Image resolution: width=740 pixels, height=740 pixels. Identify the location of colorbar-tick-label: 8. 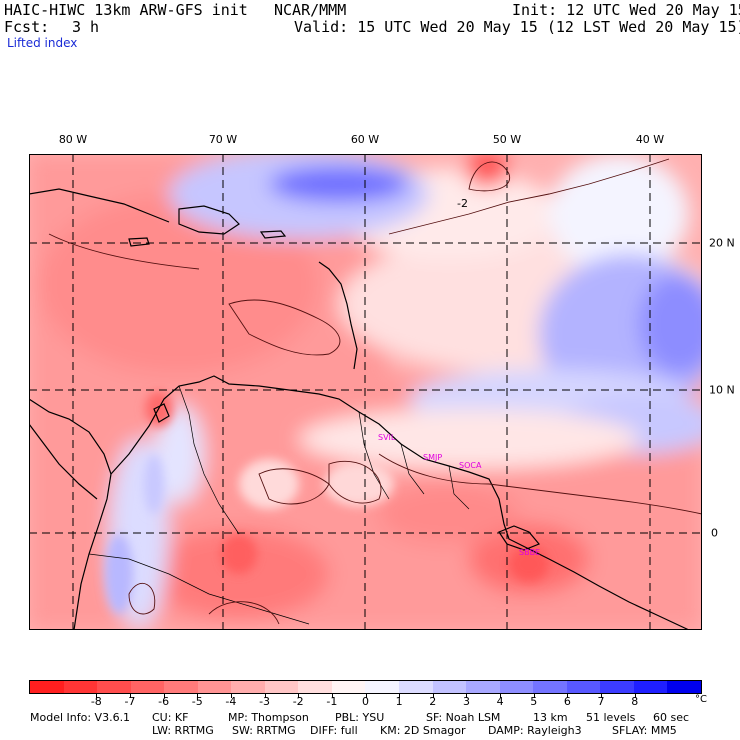
(635, 701).